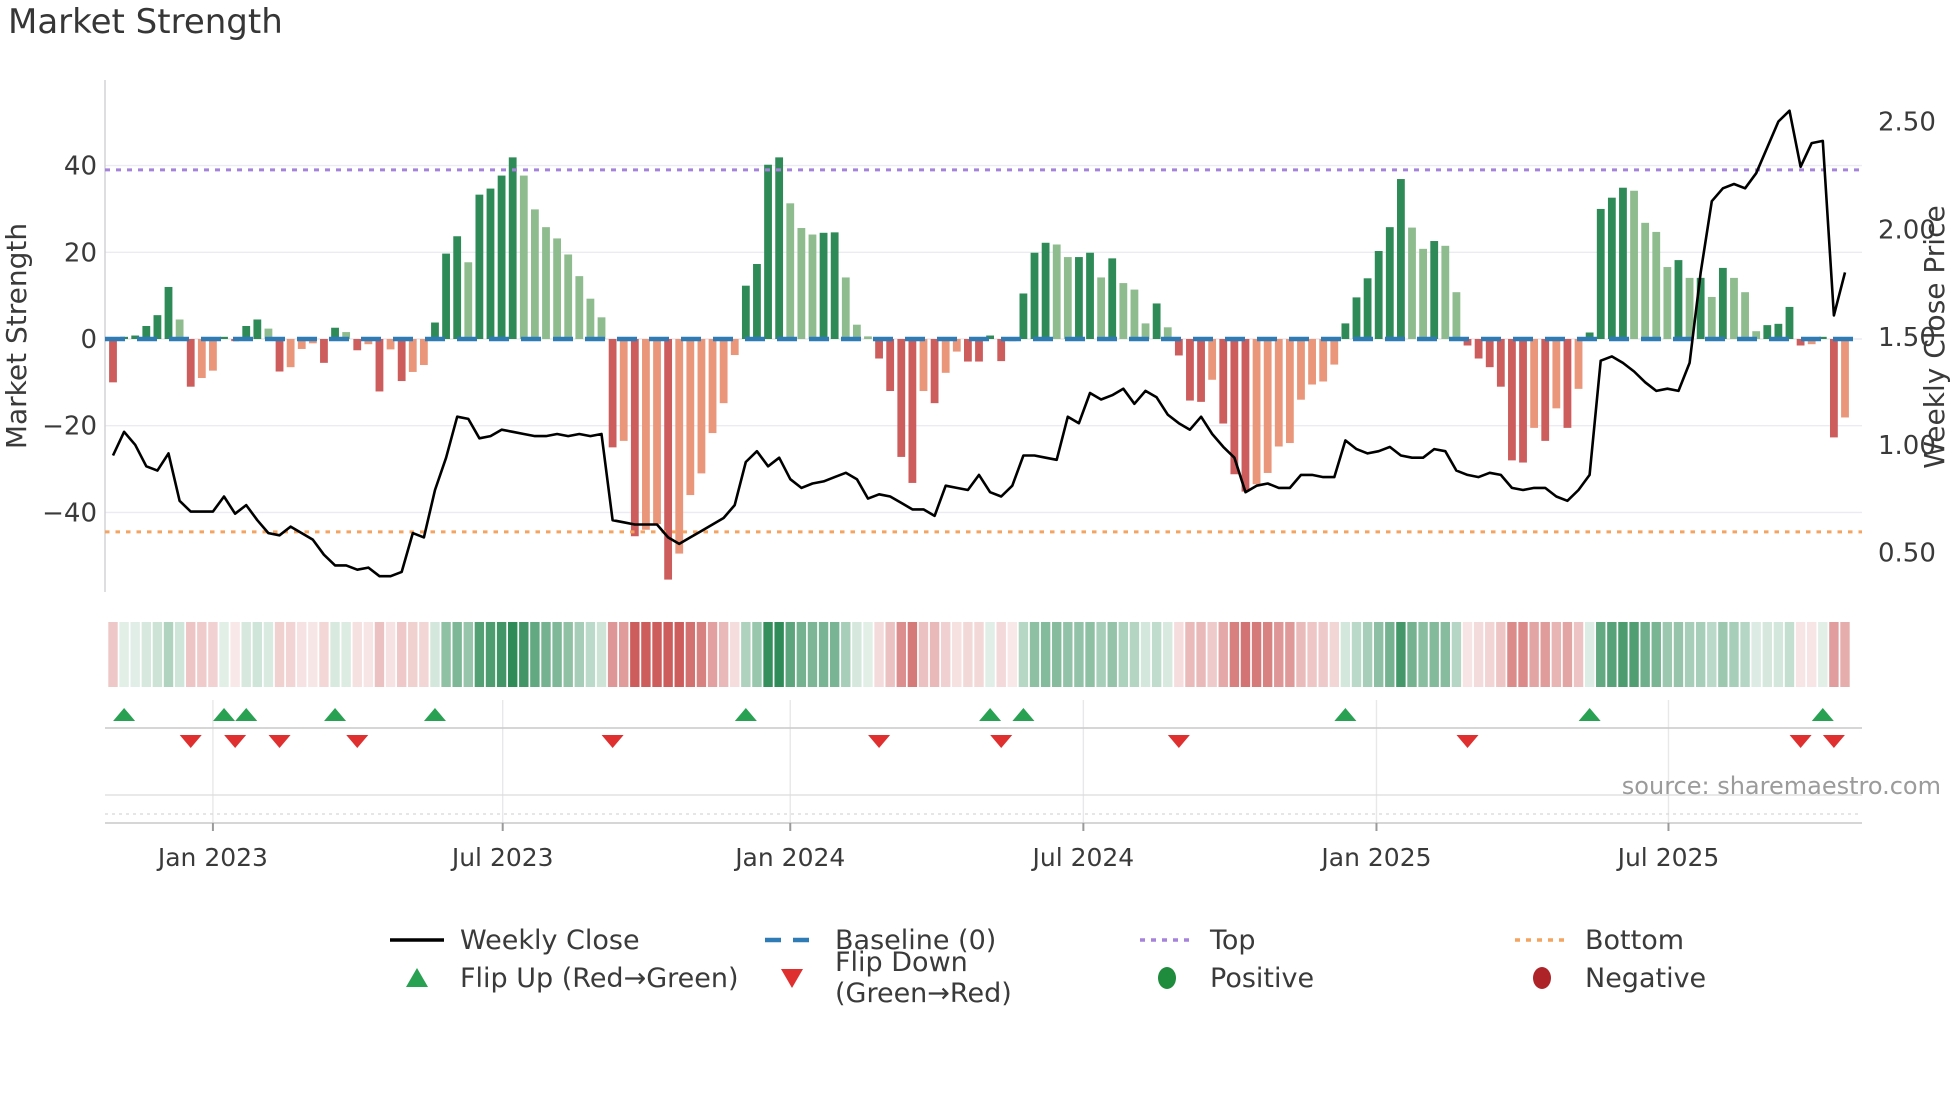 This screenshot has height=1102, width=1960. Describe the element at coordinates (1781, 786) in the screenshot. I see `source-credit: source: sharemaestro.com` at that location.